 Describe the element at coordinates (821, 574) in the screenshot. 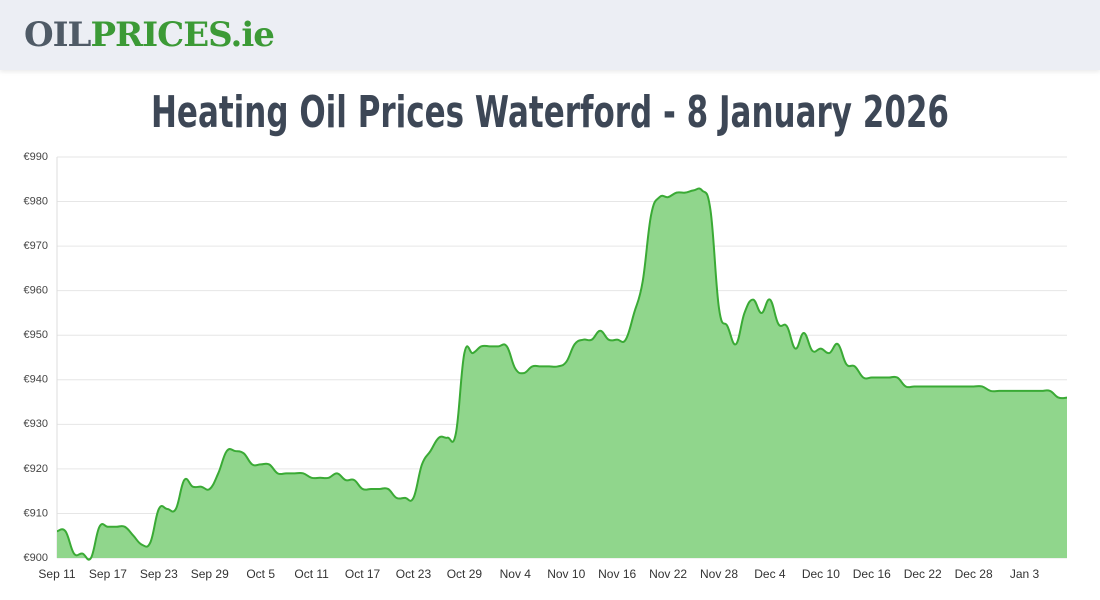

I see `x-tick-label: Dec 10` at that location.